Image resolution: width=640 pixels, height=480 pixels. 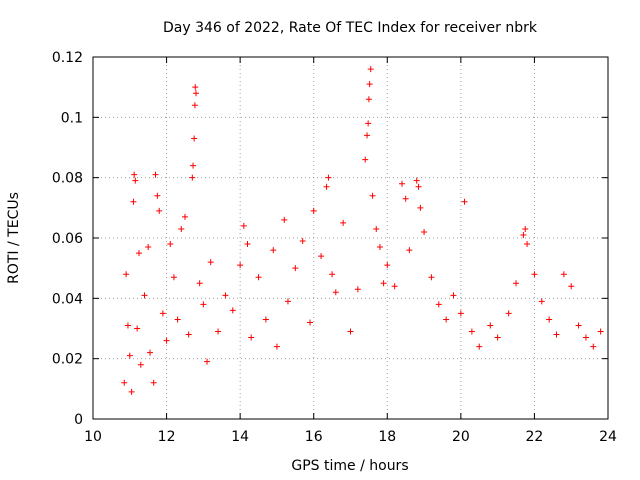 I want to click on x-tick-label: 20, so click(x=461, y=437).